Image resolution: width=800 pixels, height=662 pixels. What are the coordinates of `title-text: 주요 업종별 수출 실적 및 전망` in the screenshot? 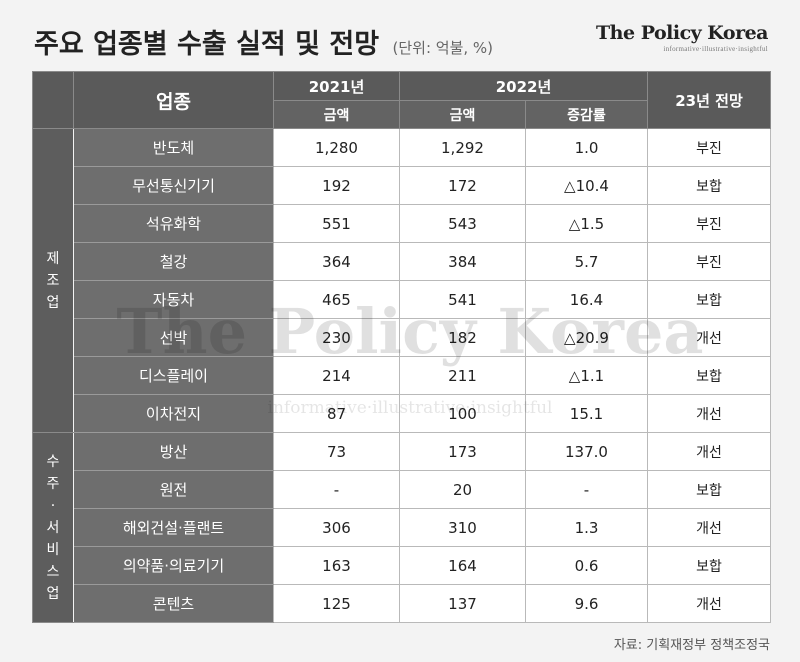 It's located at (207, 44).